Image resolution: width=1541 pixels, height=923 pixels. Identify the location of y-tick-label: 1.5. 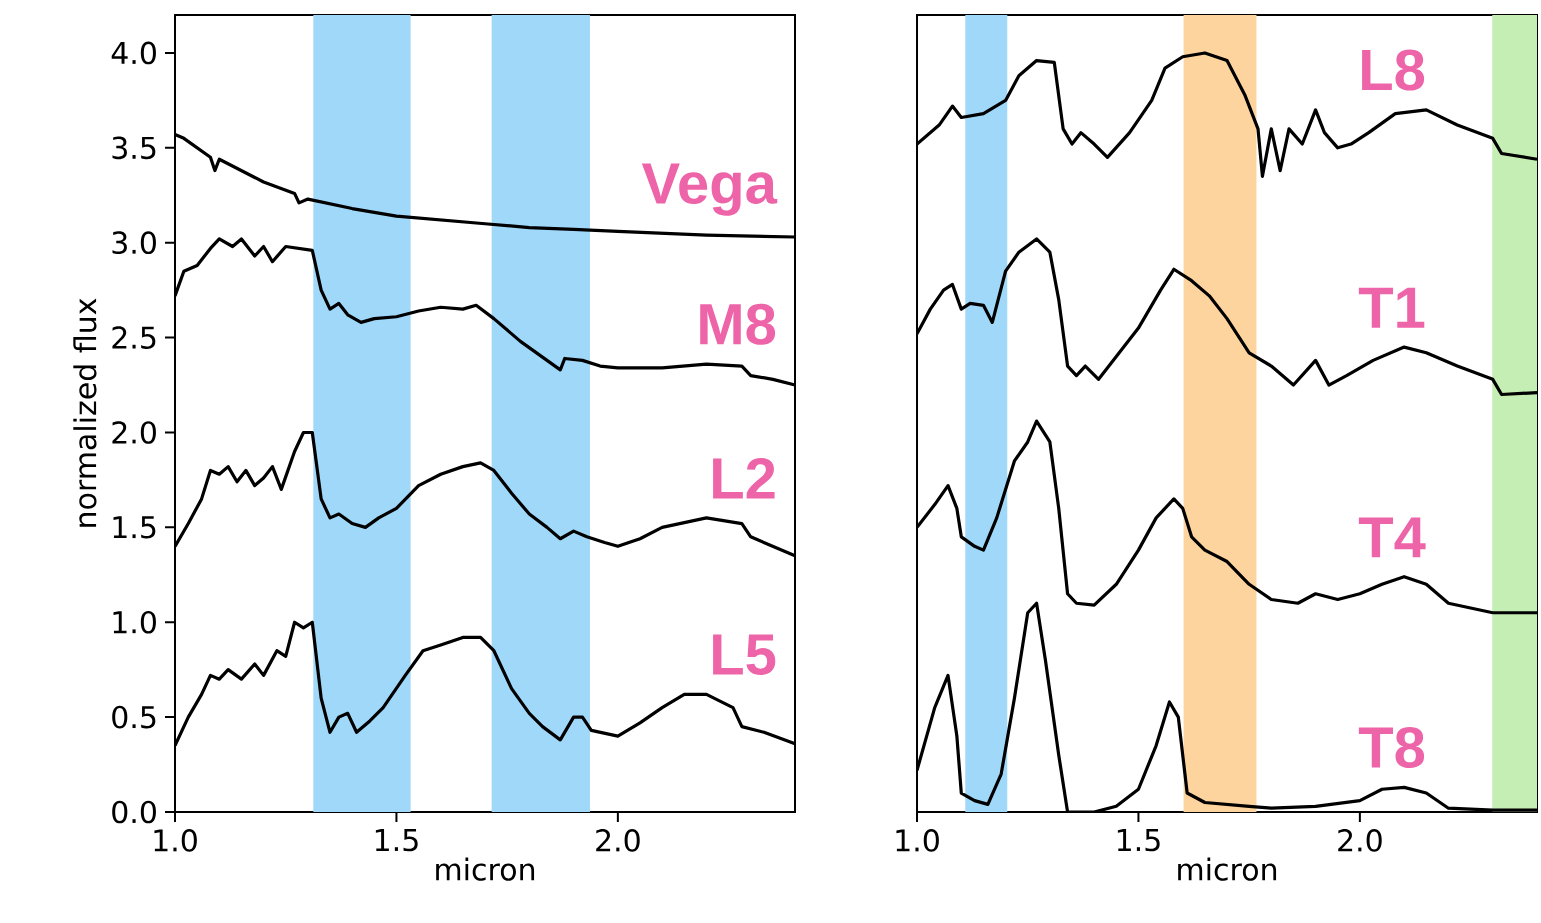
(134, 527).